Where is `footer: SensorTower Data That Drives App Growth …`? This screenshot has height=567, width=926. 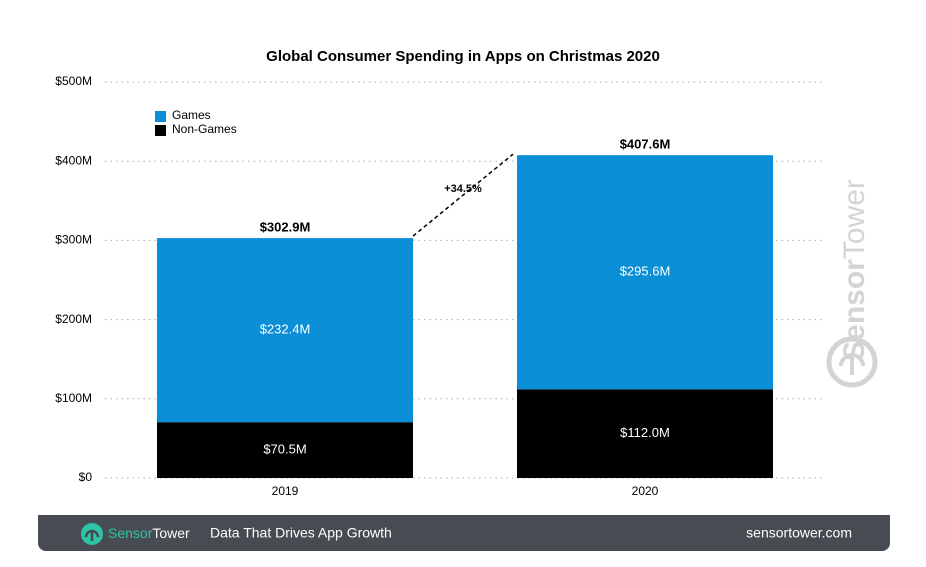
footer: SensorTower Data That Drives App Growth … is located at coordinates (464, 533).